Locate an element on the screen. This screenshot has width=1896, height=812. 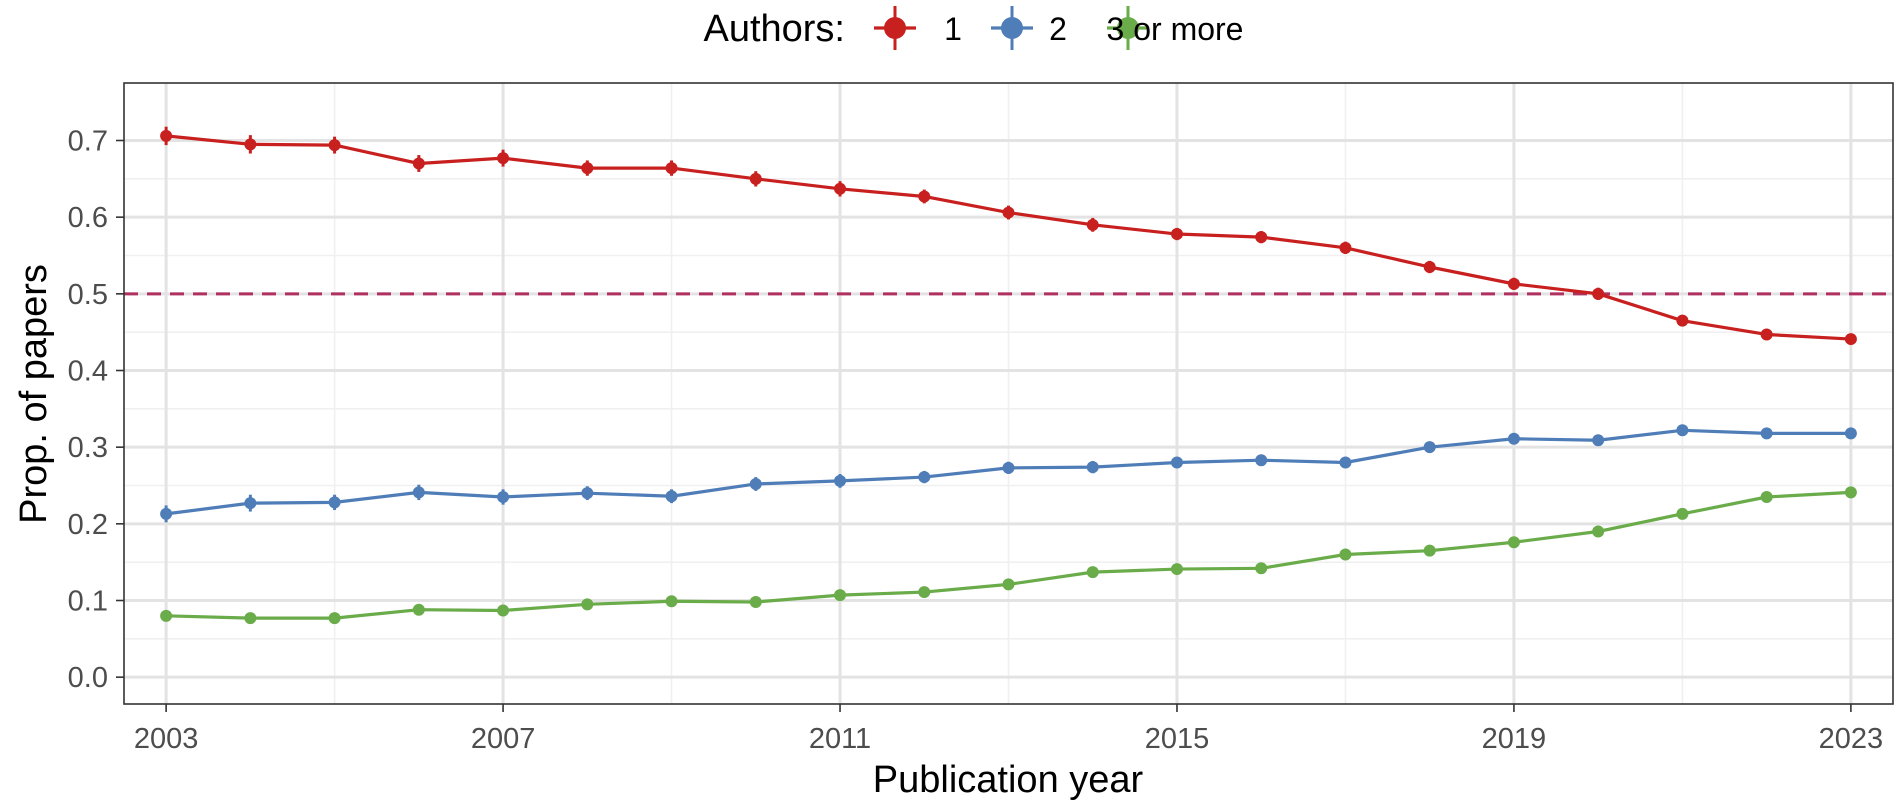
legend-title: Authors: is located at coordinates (774, 29).